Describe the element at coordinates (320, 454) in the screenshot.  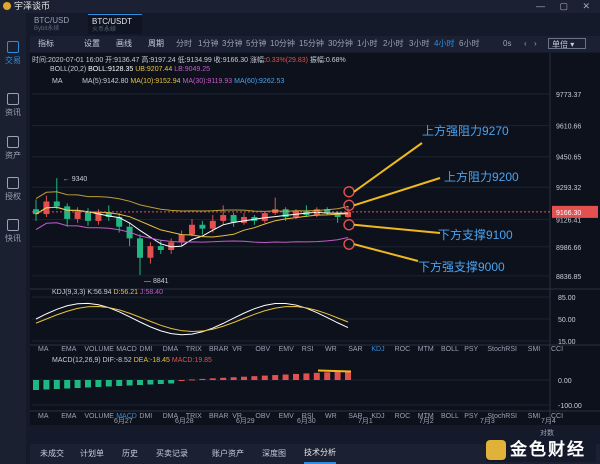
I see `tab-technical-analysis: 技术分析` at that location.